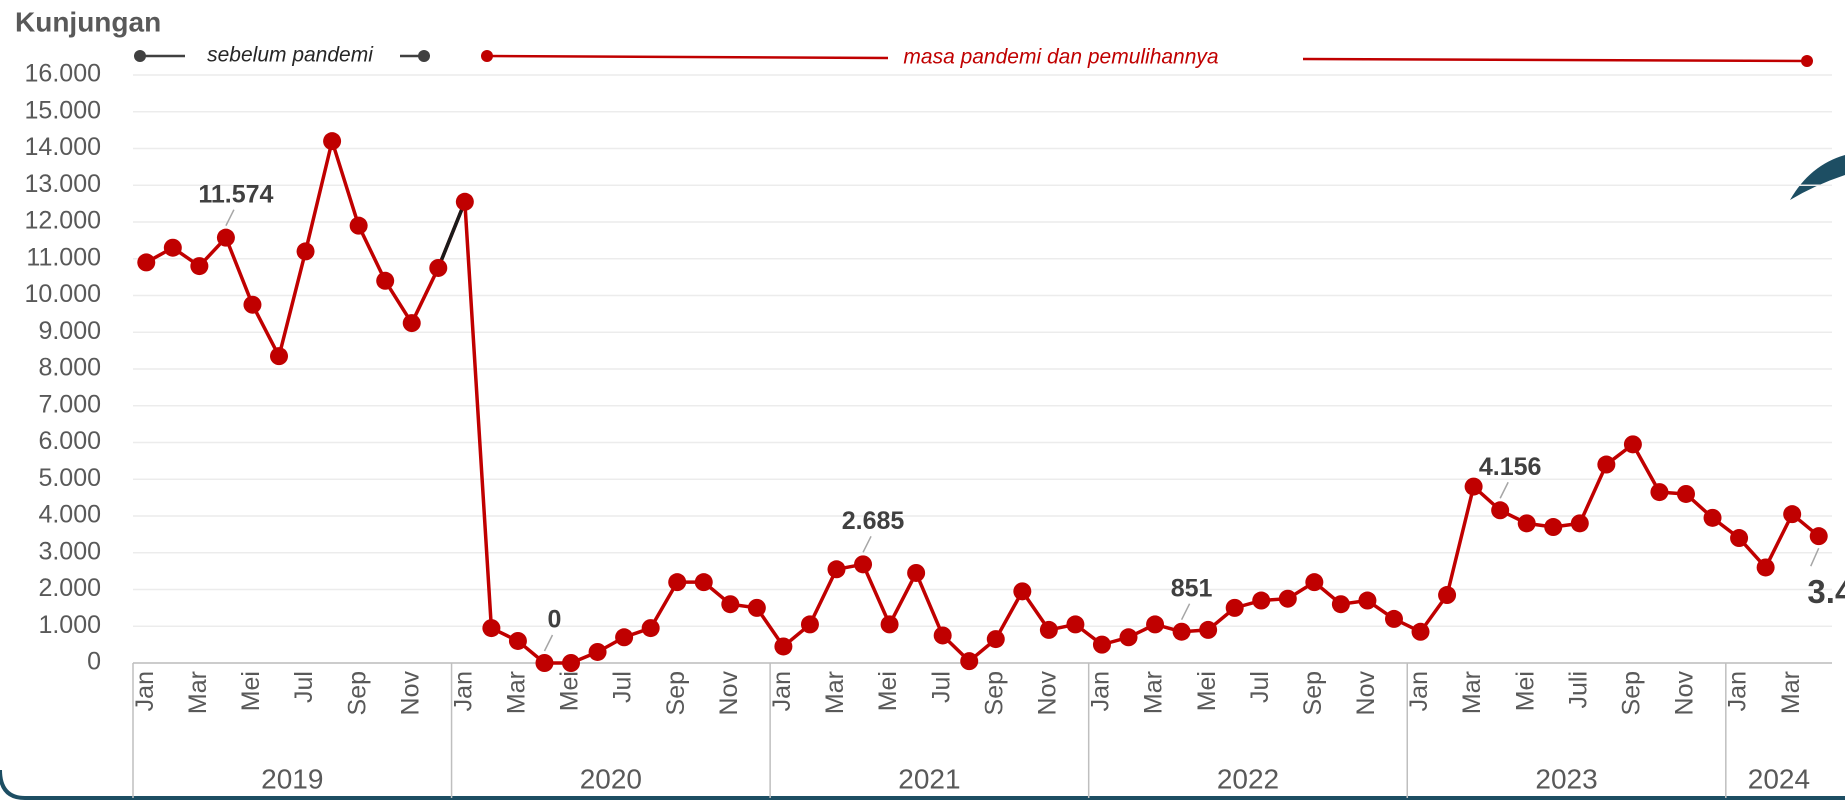  I want to click on data-label: 11.574, so click(235, 194).